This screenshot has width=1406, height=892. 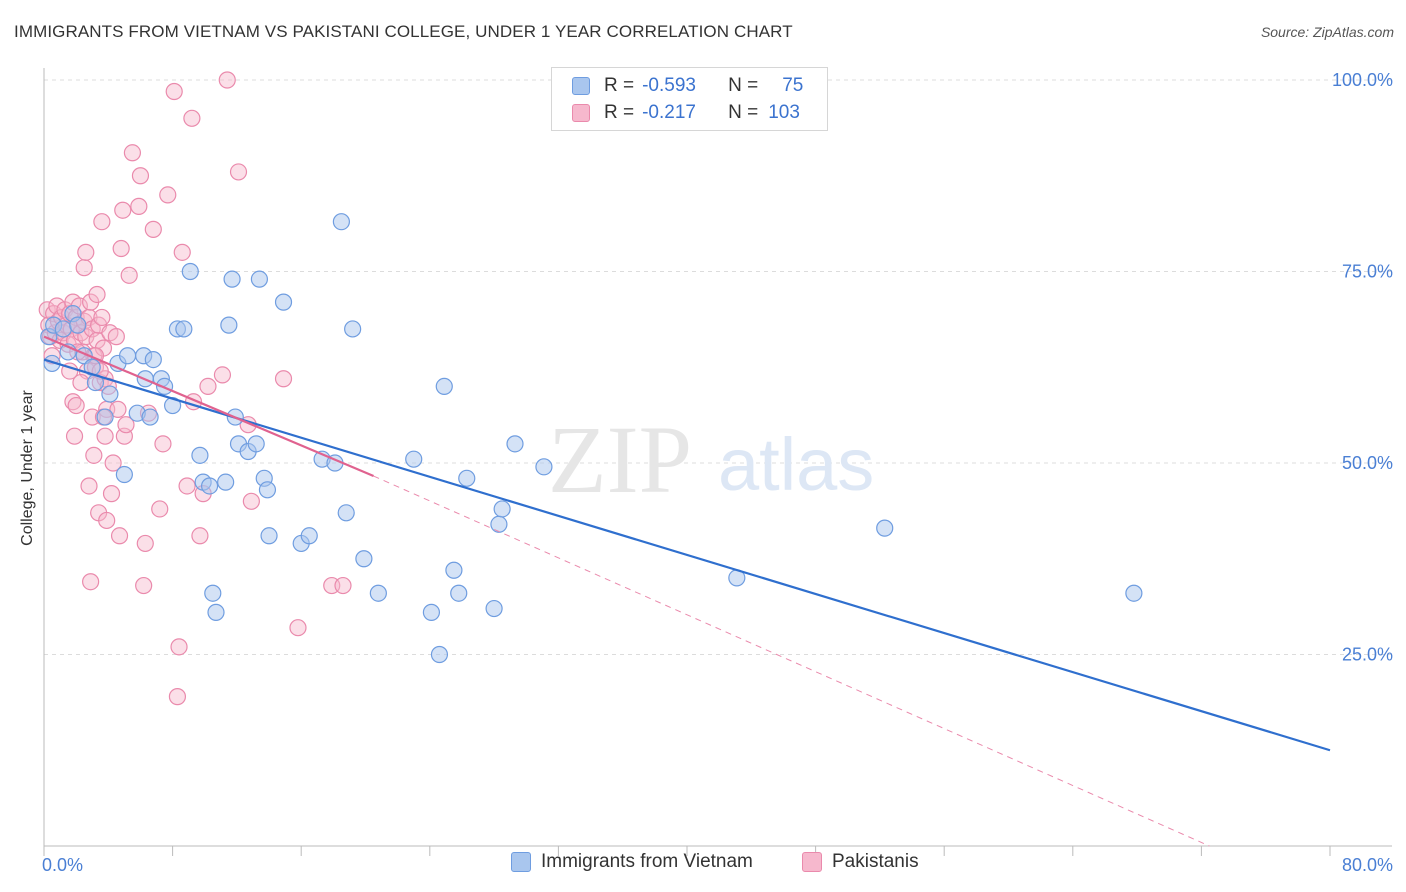 I want to click on y-tick-label-75: 75.0%, so click(x=1367, y=272).